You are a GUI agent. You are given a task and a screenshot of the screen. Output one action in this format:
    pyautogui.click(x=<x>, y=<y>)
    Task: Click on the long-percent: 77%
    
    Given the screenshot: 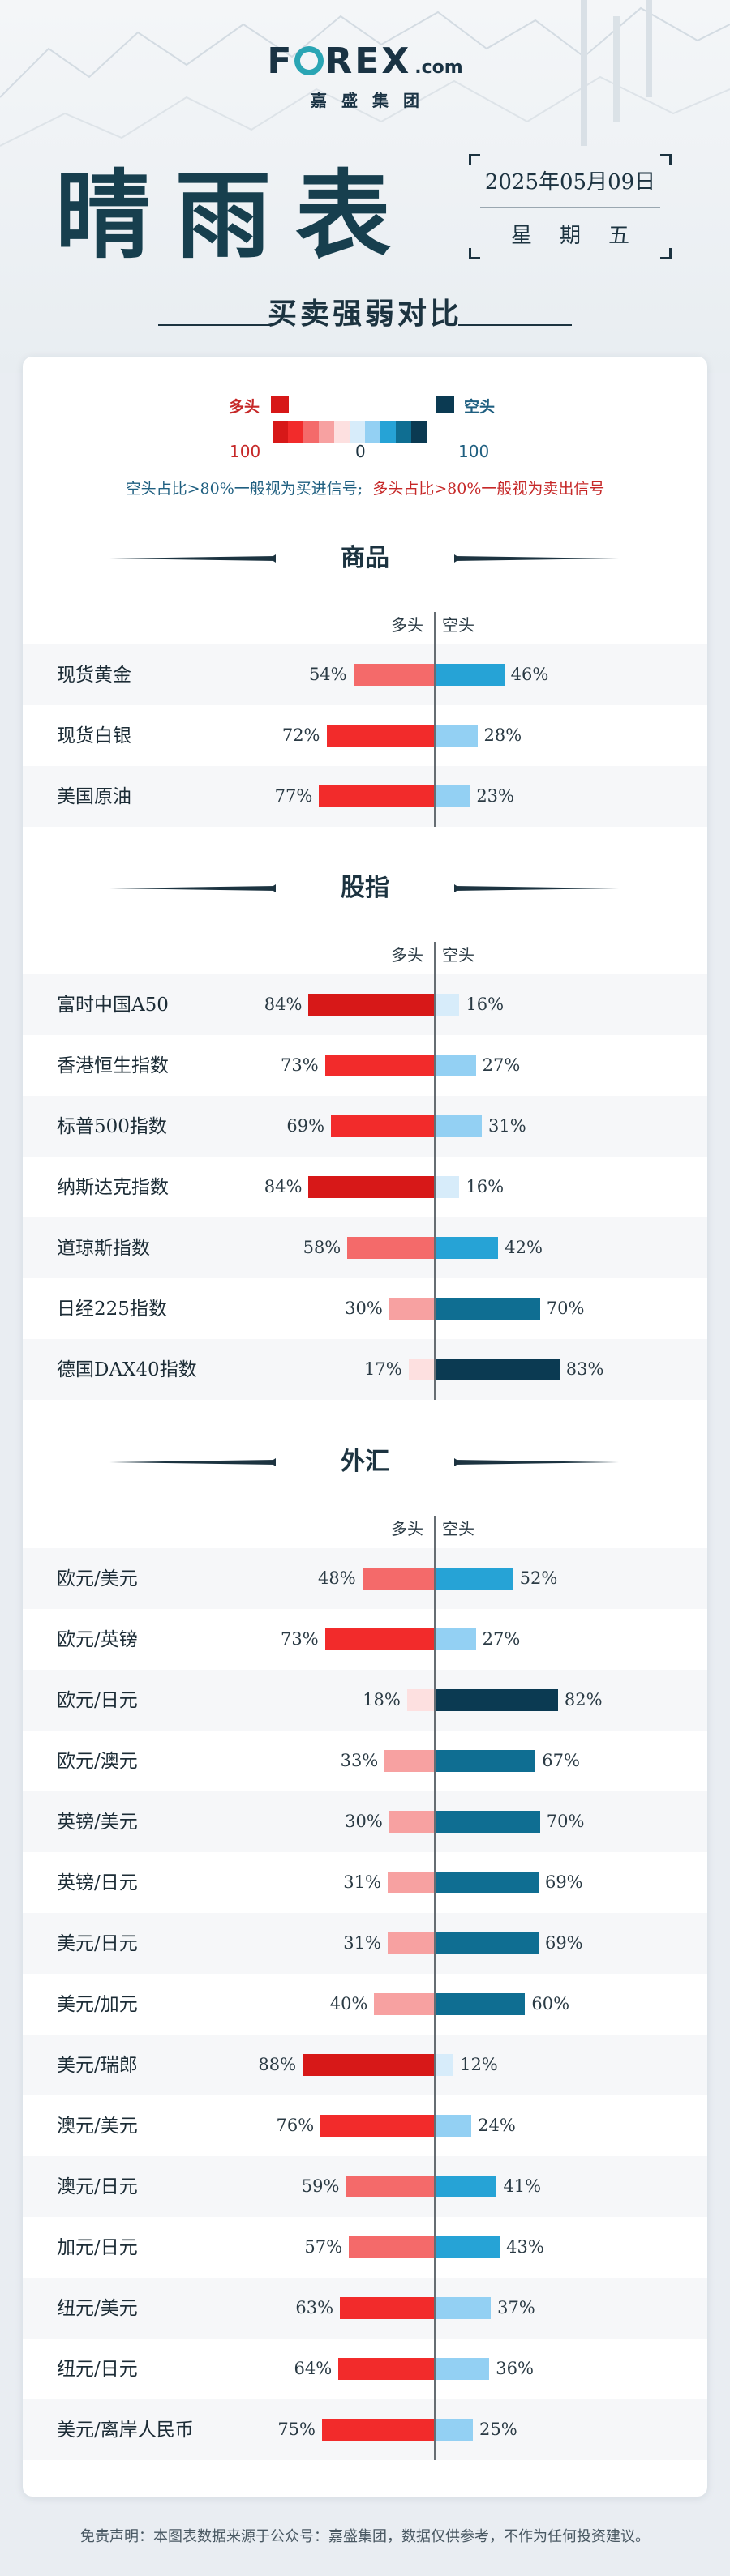 What is the action you would take?
    pyautogui.click(x=293, y=796)
    